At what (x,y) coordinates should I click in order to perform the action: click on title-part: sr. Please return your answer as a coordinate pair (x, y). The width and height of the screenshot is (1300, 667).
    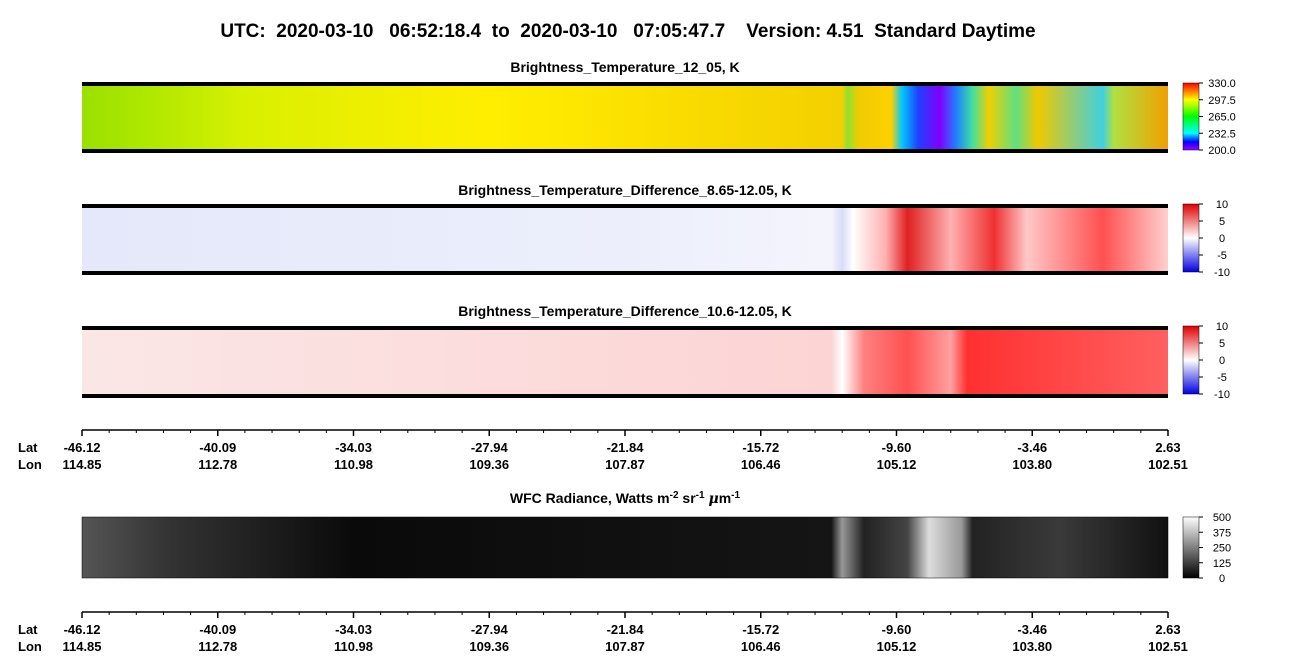
    Looking at the image, I should click on (688, 498).